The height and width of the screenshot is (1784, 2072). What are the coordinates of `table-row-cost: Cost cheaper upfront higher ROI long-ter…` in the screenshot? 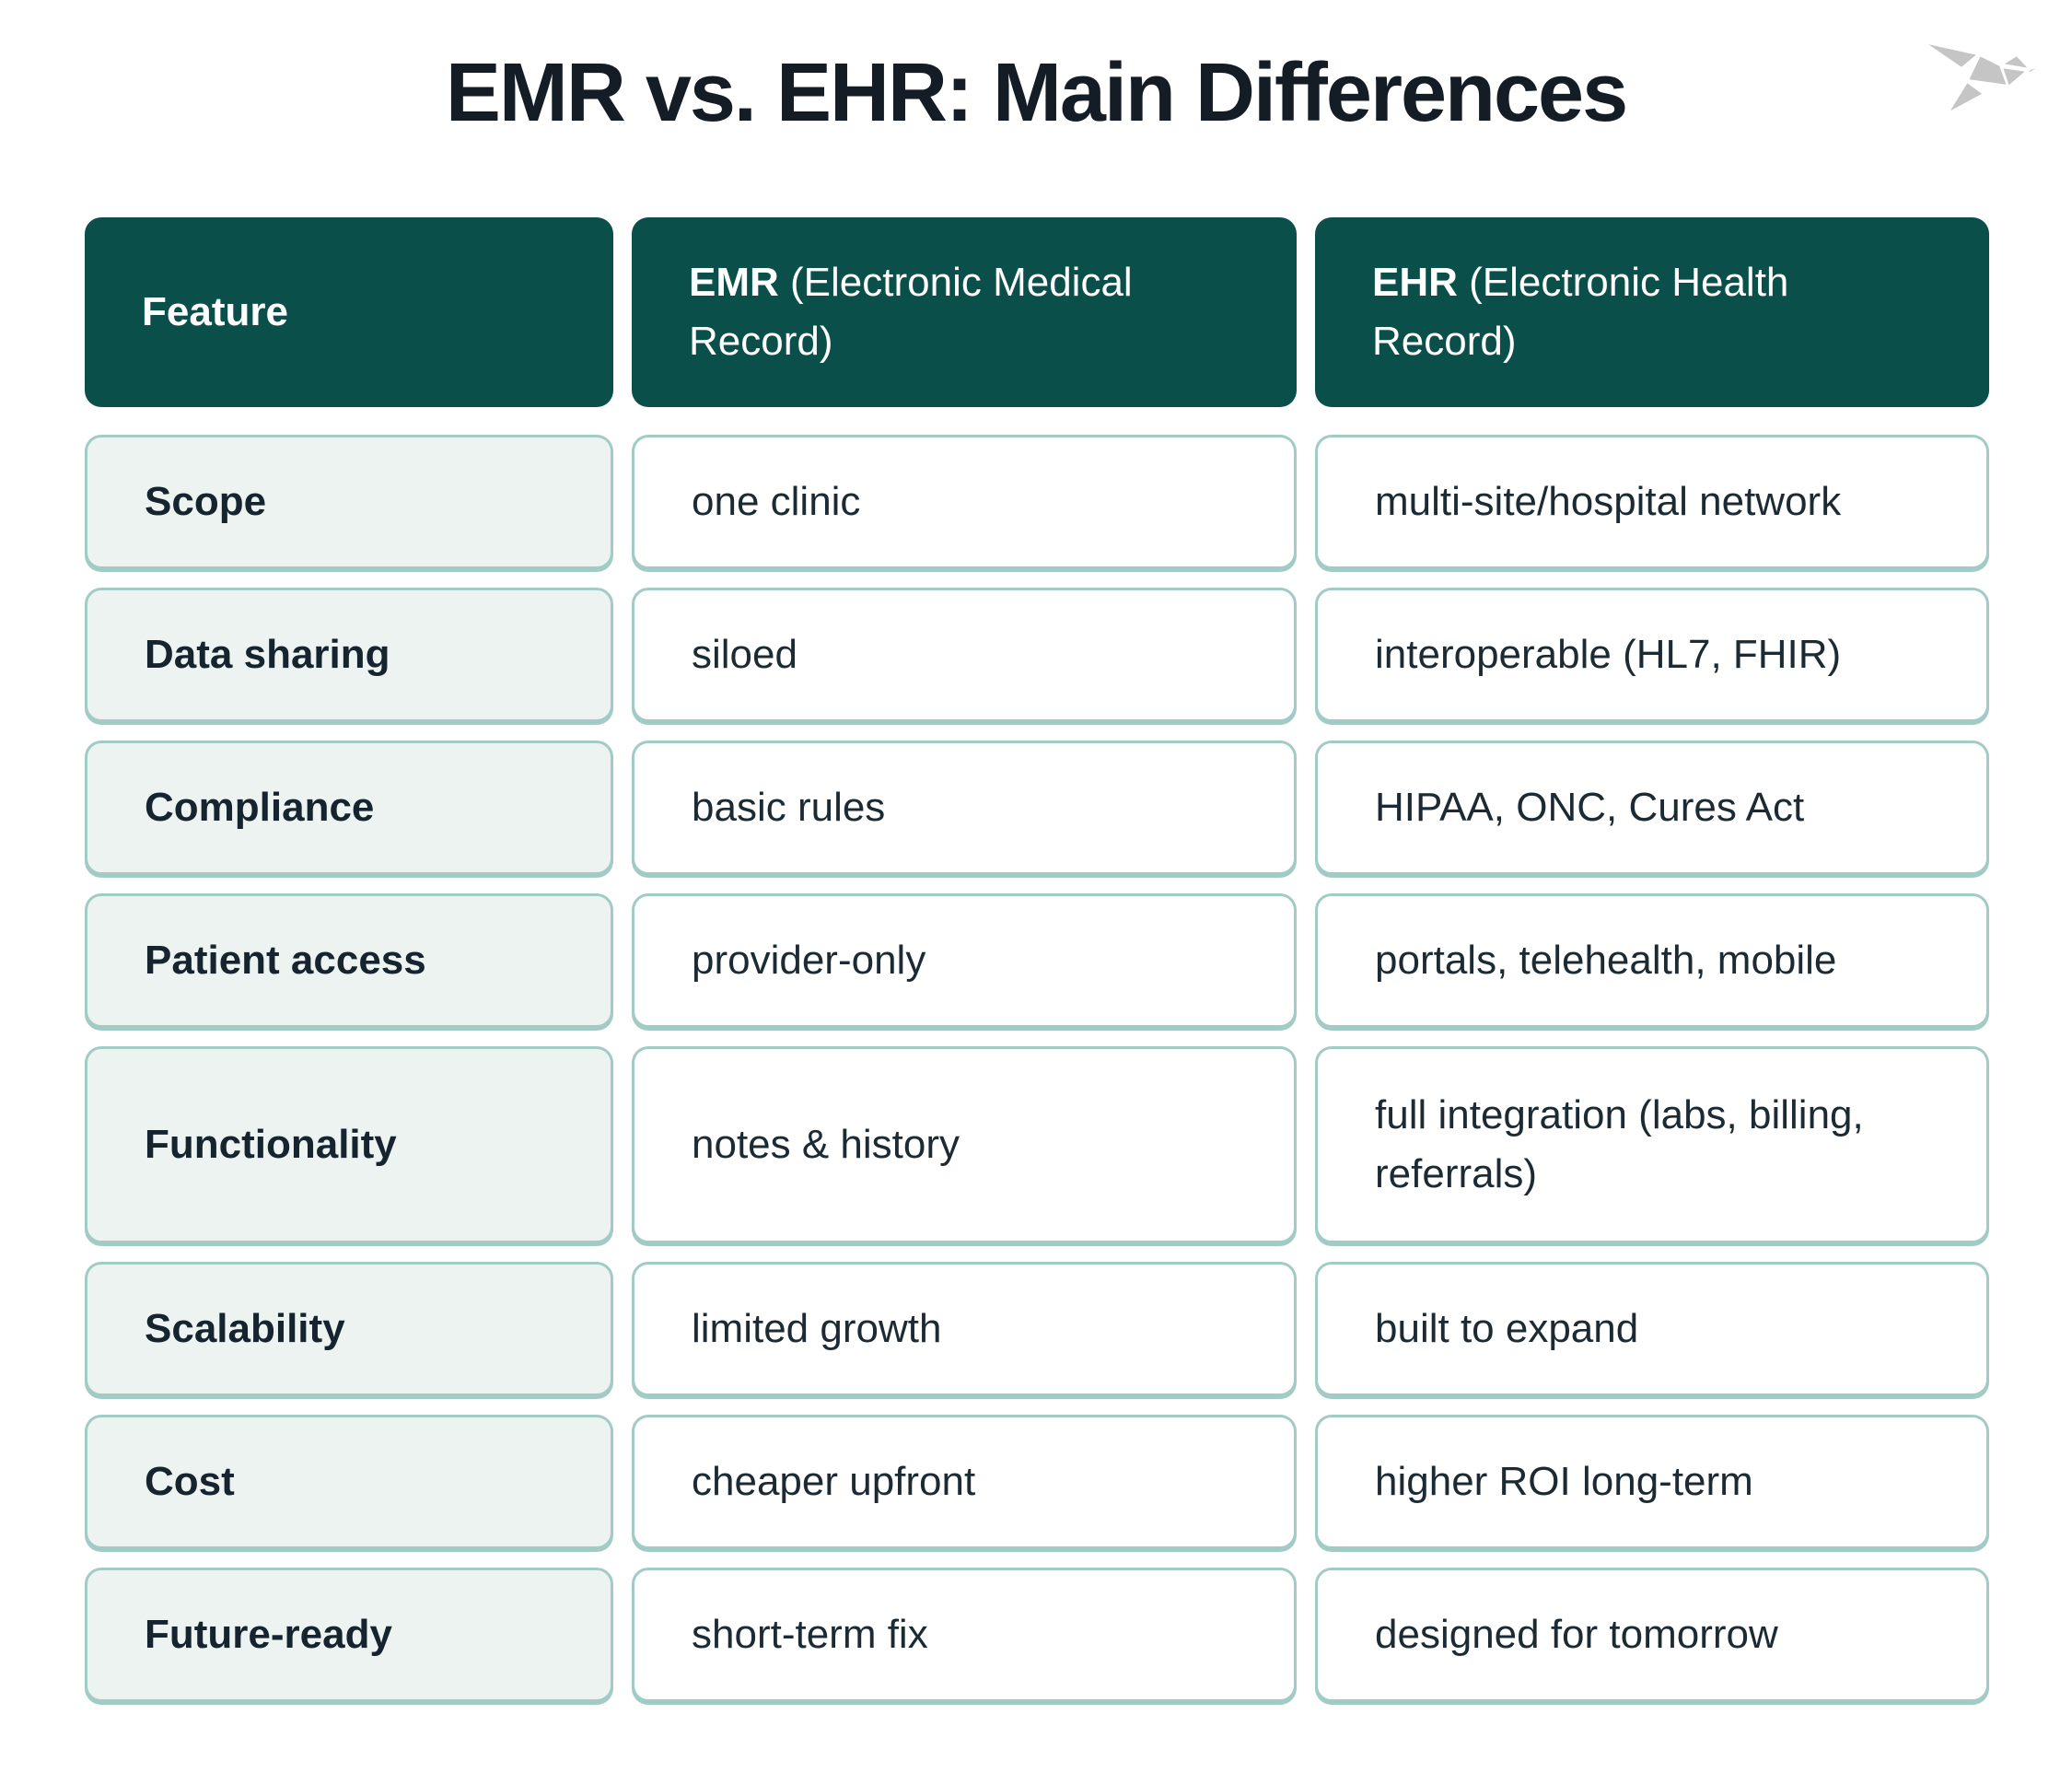 It's located at (1037, 1481).